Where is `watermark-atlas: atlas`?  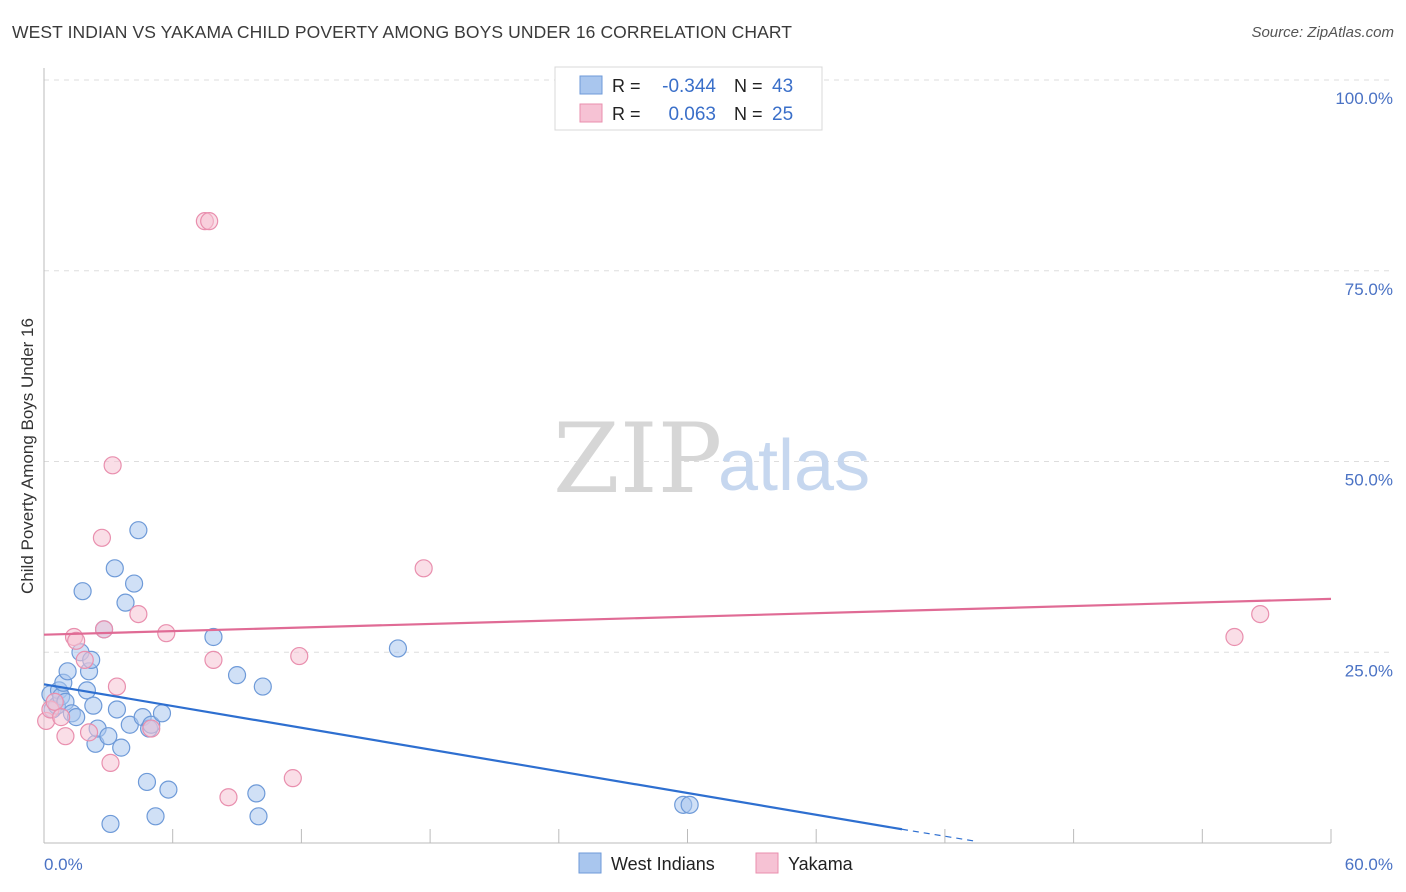 watermark-atlas: atlas is located at coordinates (794, 466).